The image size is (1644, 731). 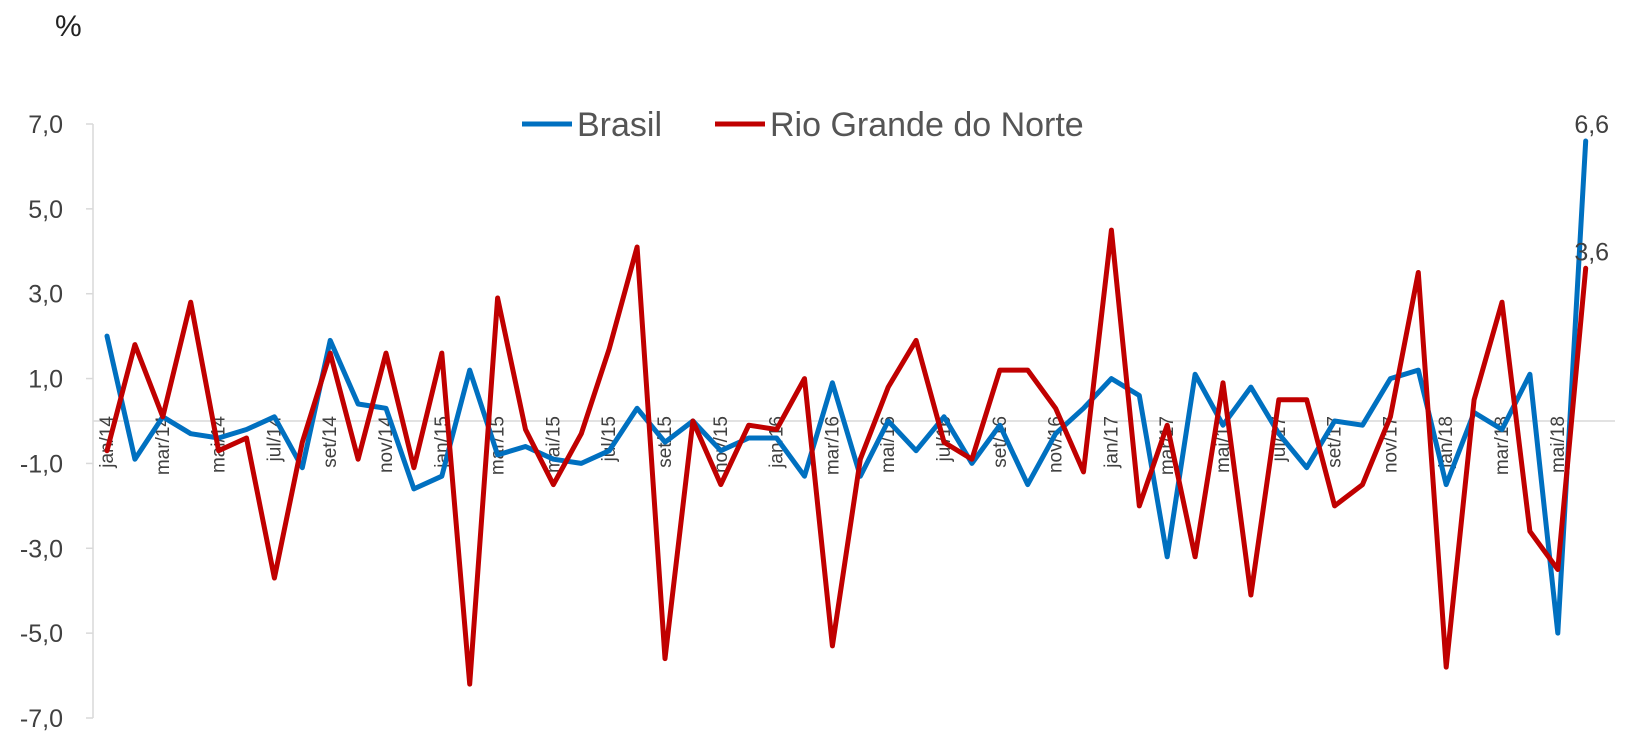 I want to click on end-label-rio-grande-do-norte: 3,6, so click(x=1591, y=252).